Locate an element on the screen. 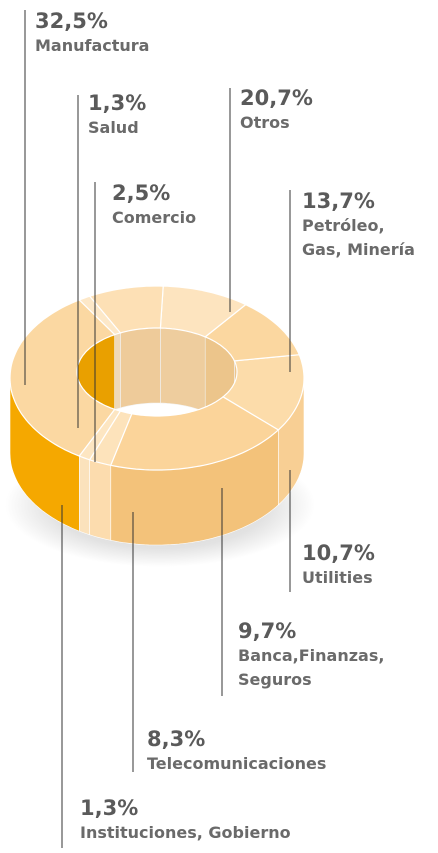  category-label: Manufactura is located at coordinates (92, 45).